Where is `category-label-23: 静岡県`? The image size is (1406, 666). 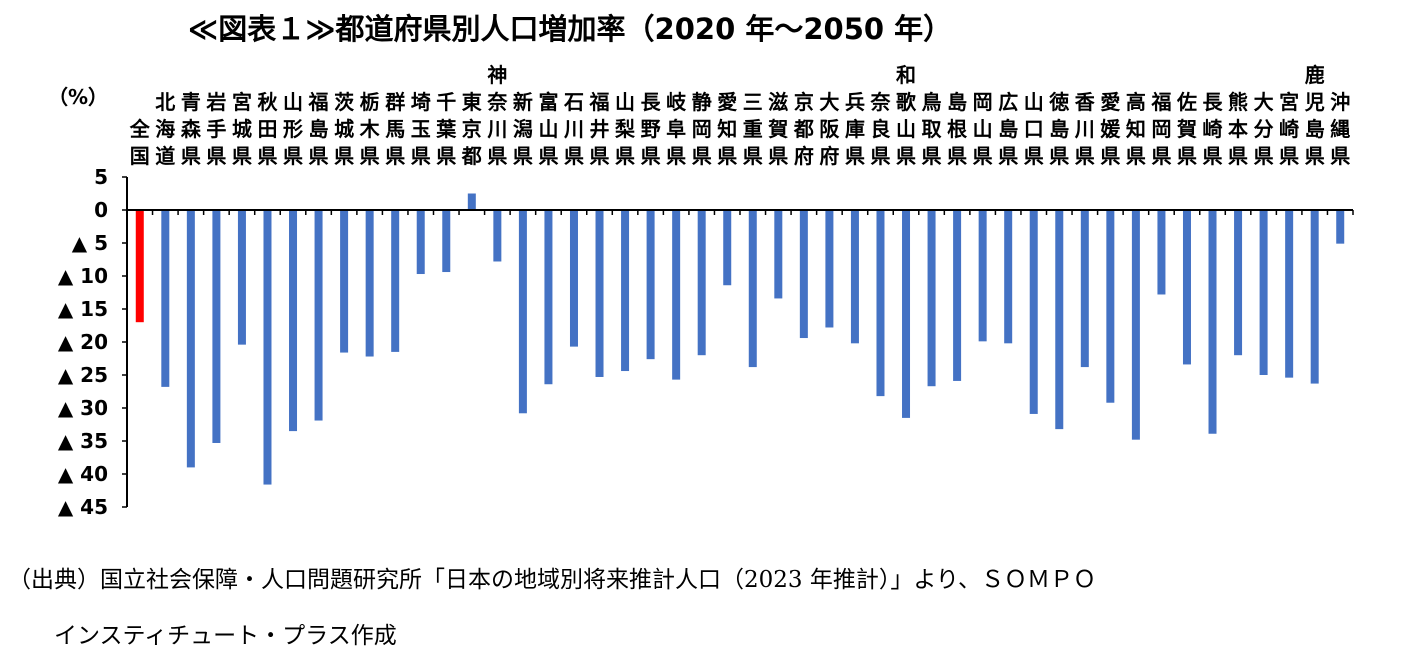
category-label-23: 静岡県 is located at coordinates (702, 129).